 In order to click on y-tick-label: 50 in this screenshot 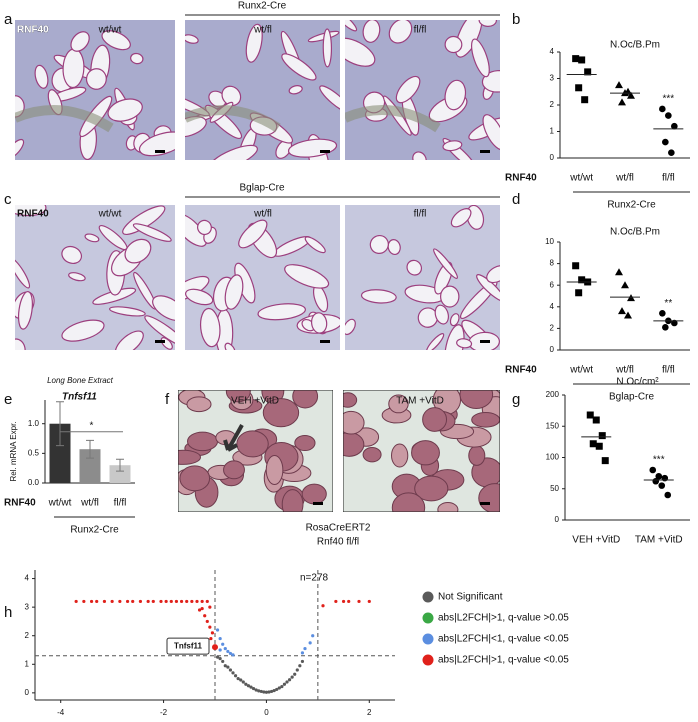, I will do `click(554, 488)`.